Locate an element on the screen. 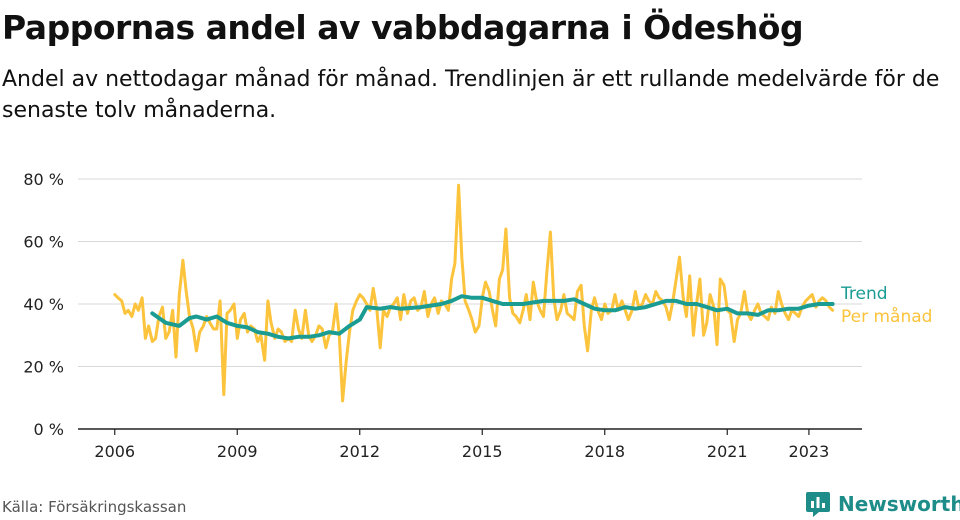 The width and height of the screenshot is (960, 520). y-tick-label: 60 % is located at coordinates (43, 242).